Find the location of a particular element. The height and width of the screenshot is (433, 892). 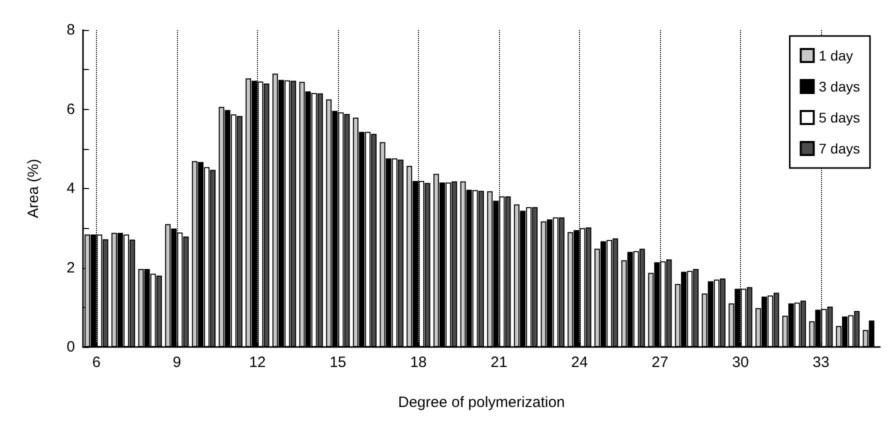

x-tick-label: 15 is located at coordinates (338, 362).